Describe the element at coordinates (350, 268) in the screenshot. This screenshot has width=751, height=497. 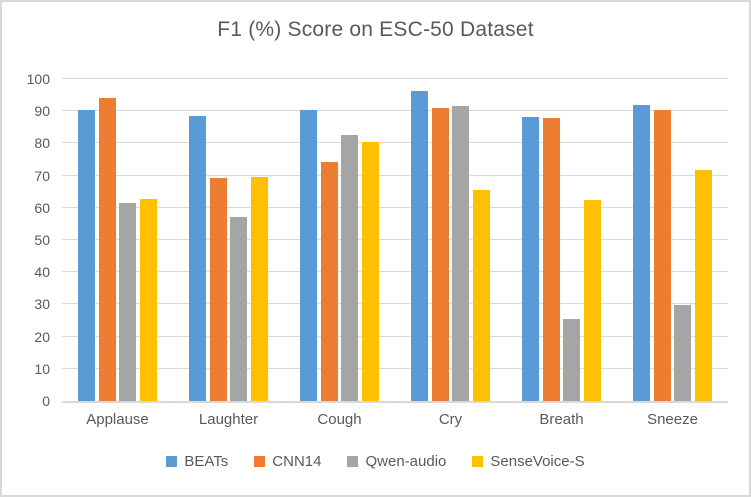
I see `bar-qwen-audio-cough` at that location.